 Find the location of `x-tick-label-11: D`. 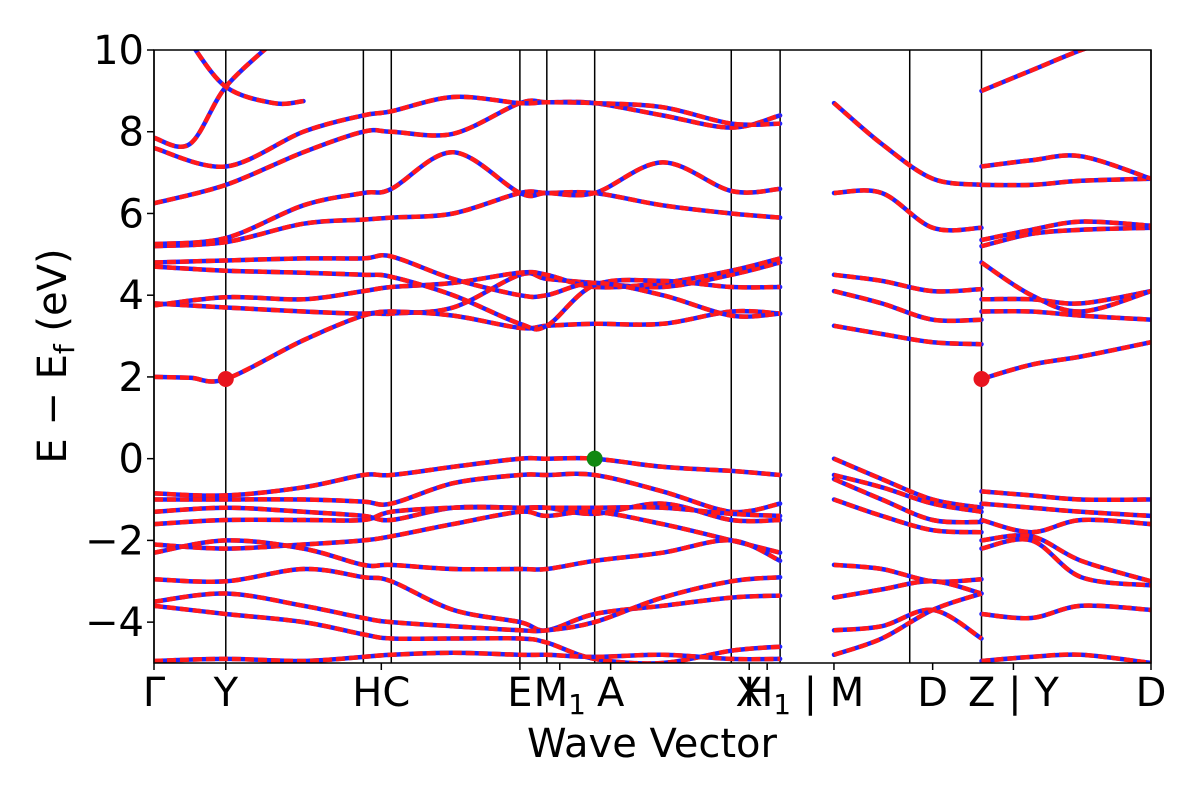

x-tick-label-11: D is located at coordinates (1151, 693).